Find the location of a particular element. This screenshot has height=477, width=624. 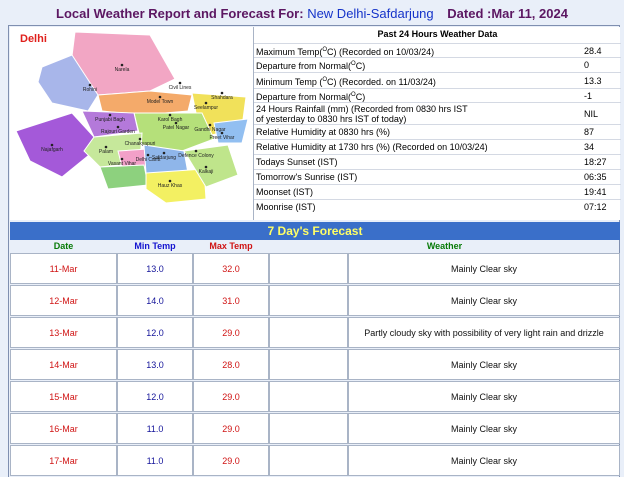

column-header: Min Temp is located at coordinates (155, 246).